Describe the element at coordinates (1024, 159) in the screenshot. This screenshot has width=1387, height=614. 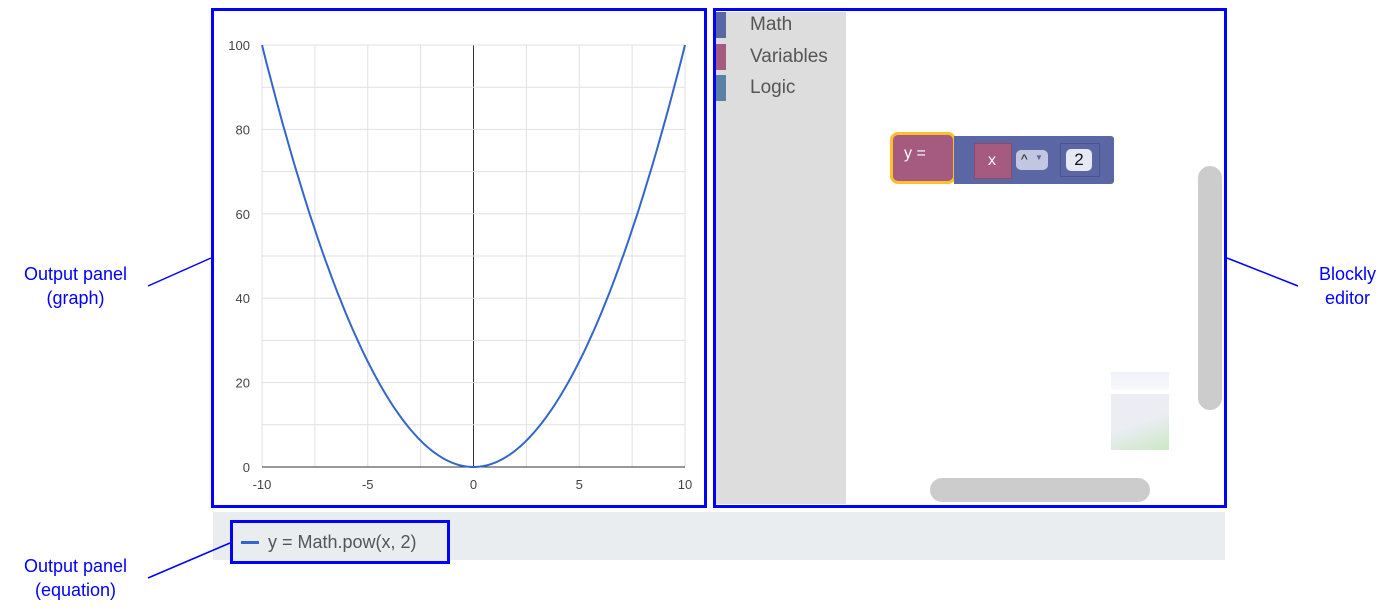
I see `operator-label: ^` at that location.